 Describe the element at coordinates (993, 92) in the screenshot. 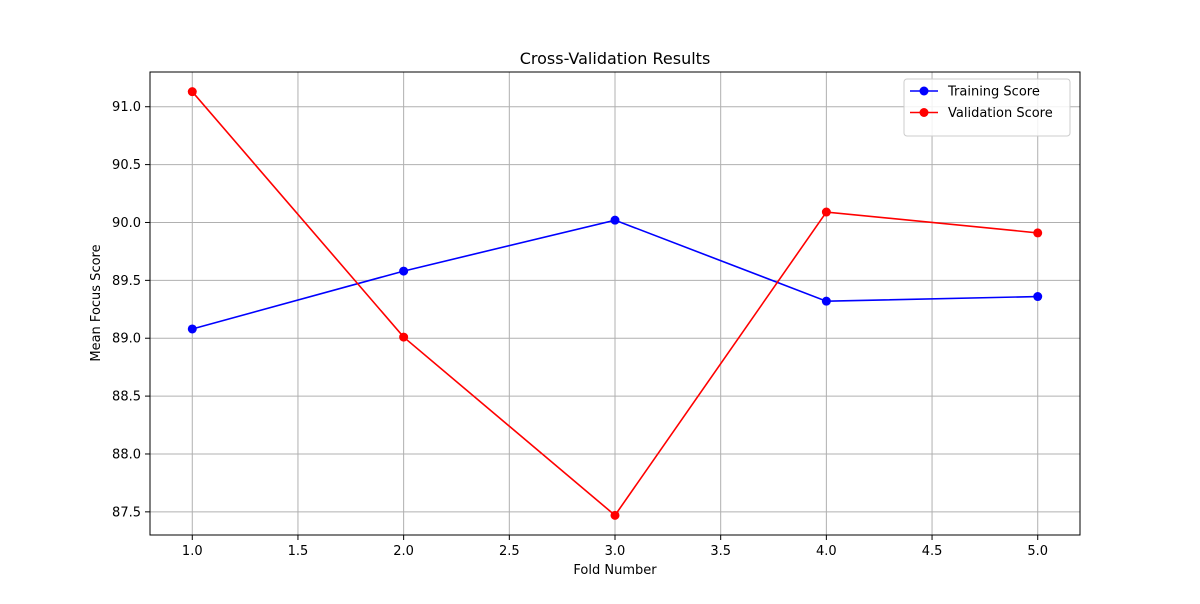

I see `legend-label: Training Score` at that location.